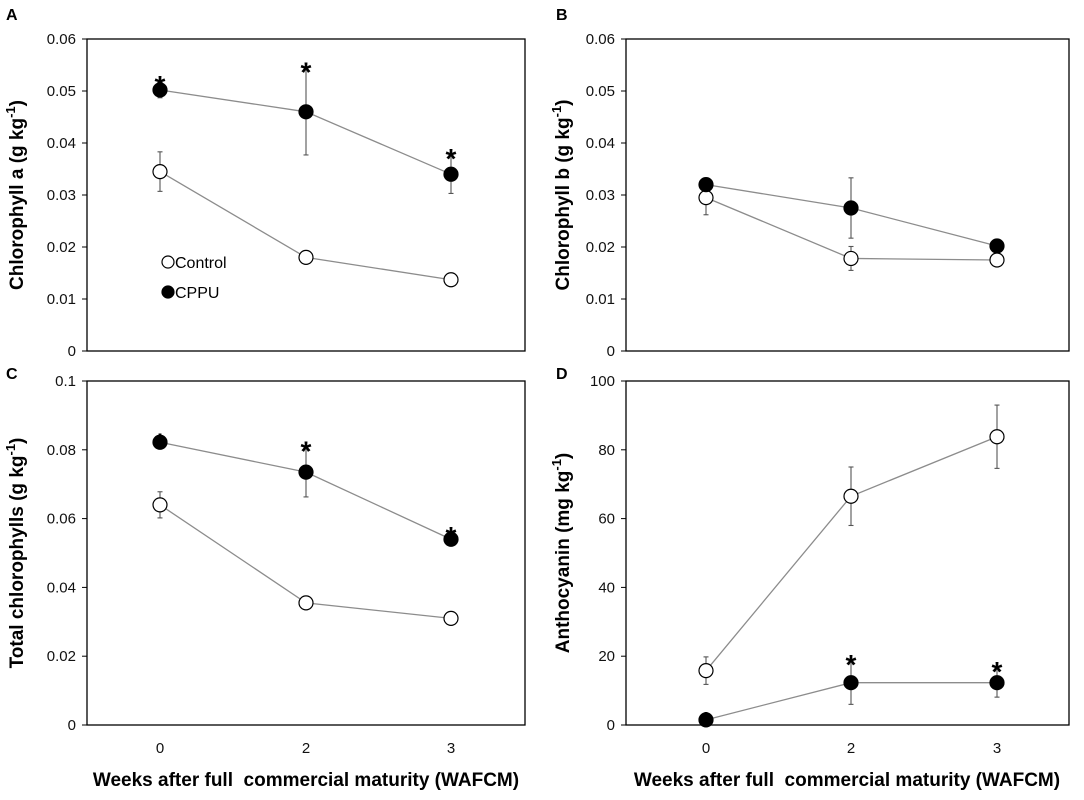 This screenshot has width=1084, height=800. I want to click on y-tick-label-a: 0.04, so click(61, 143).